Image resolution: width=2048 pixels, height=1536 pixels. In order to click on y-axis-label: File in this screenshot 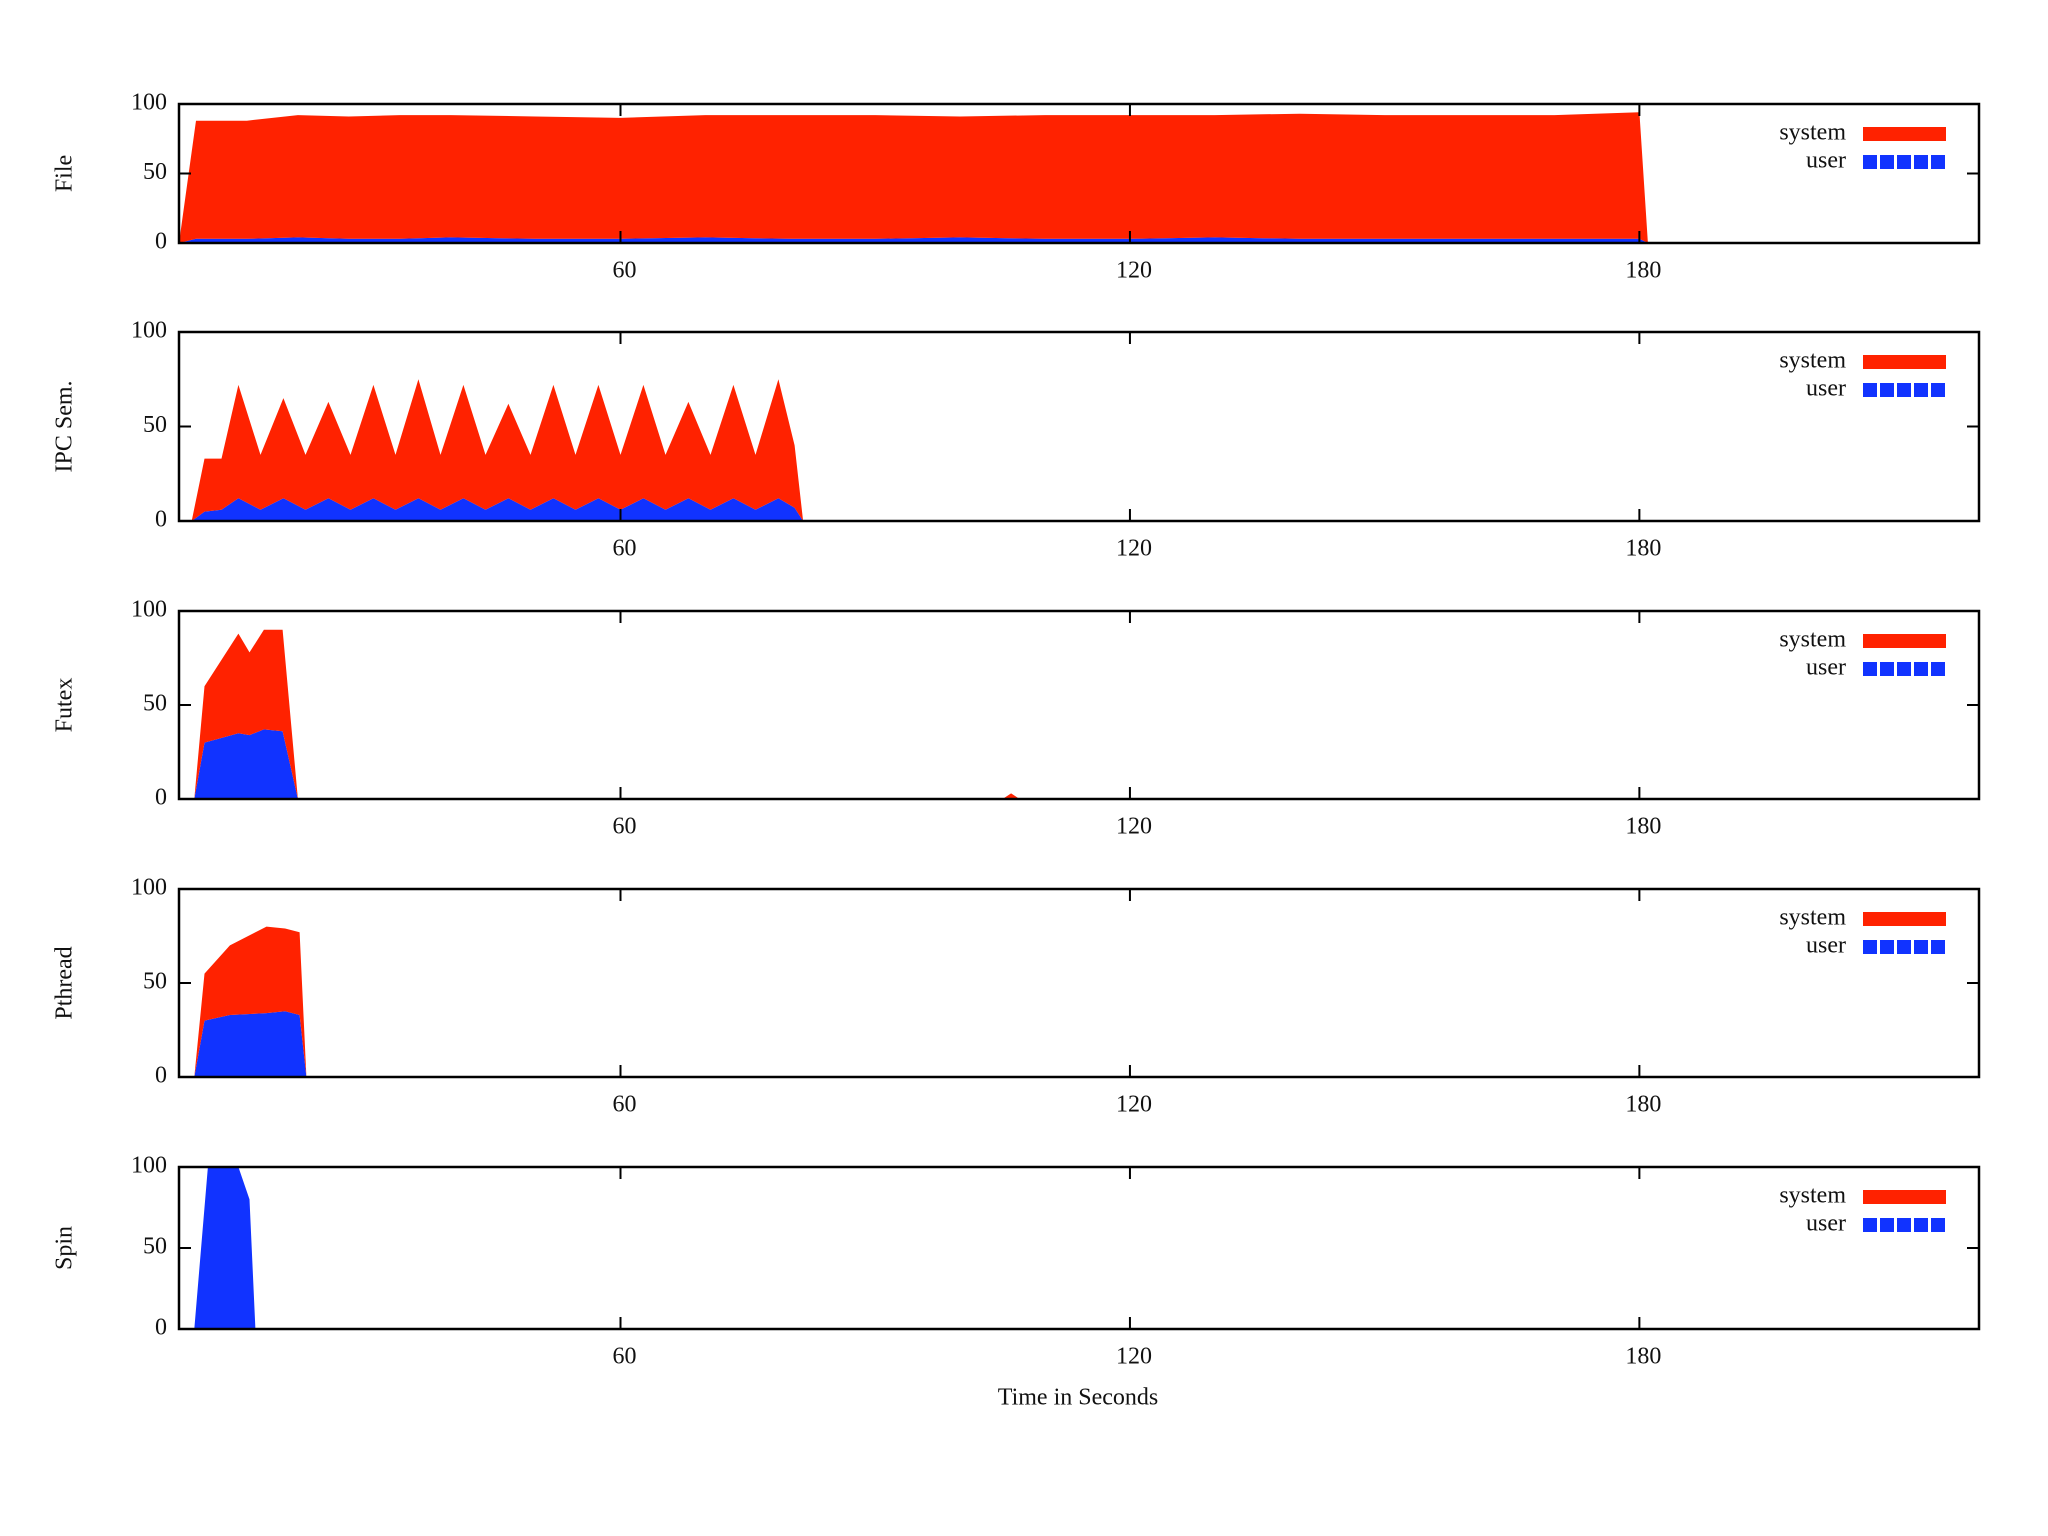, I will do `click(65, 173)`.